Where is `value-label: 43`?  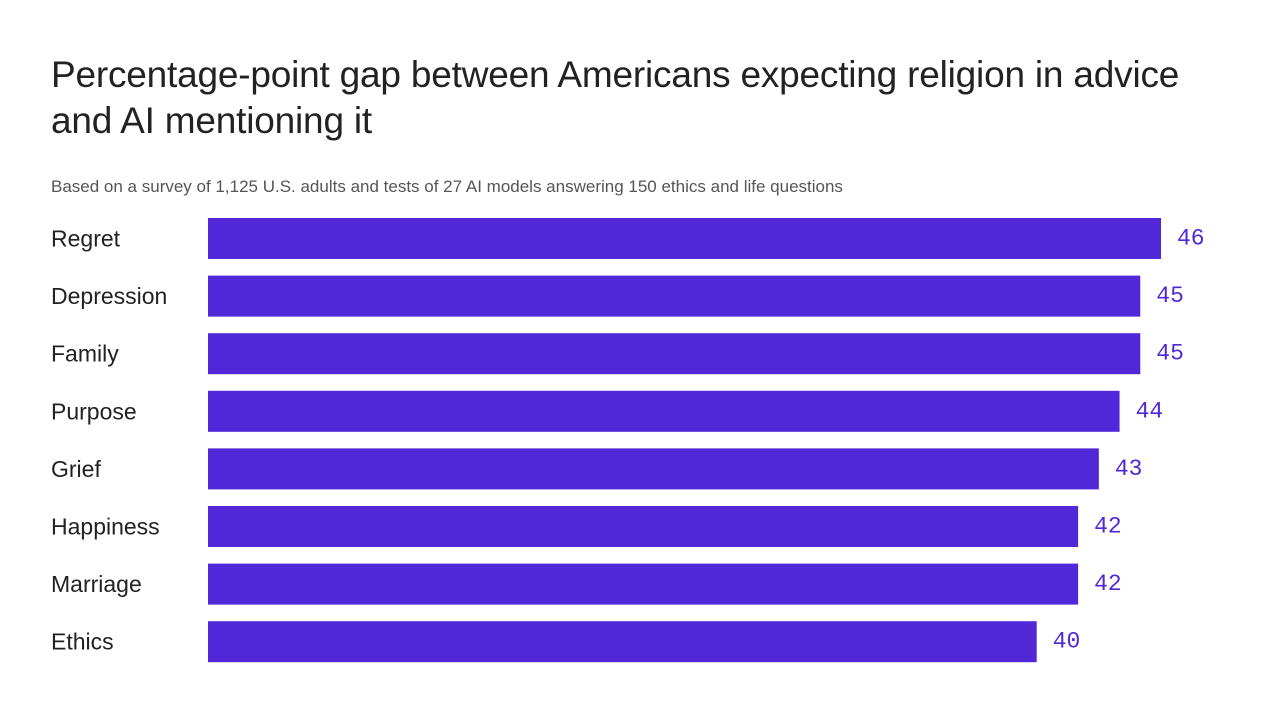 value-label: 43 is located at coordinates (1129, 469).